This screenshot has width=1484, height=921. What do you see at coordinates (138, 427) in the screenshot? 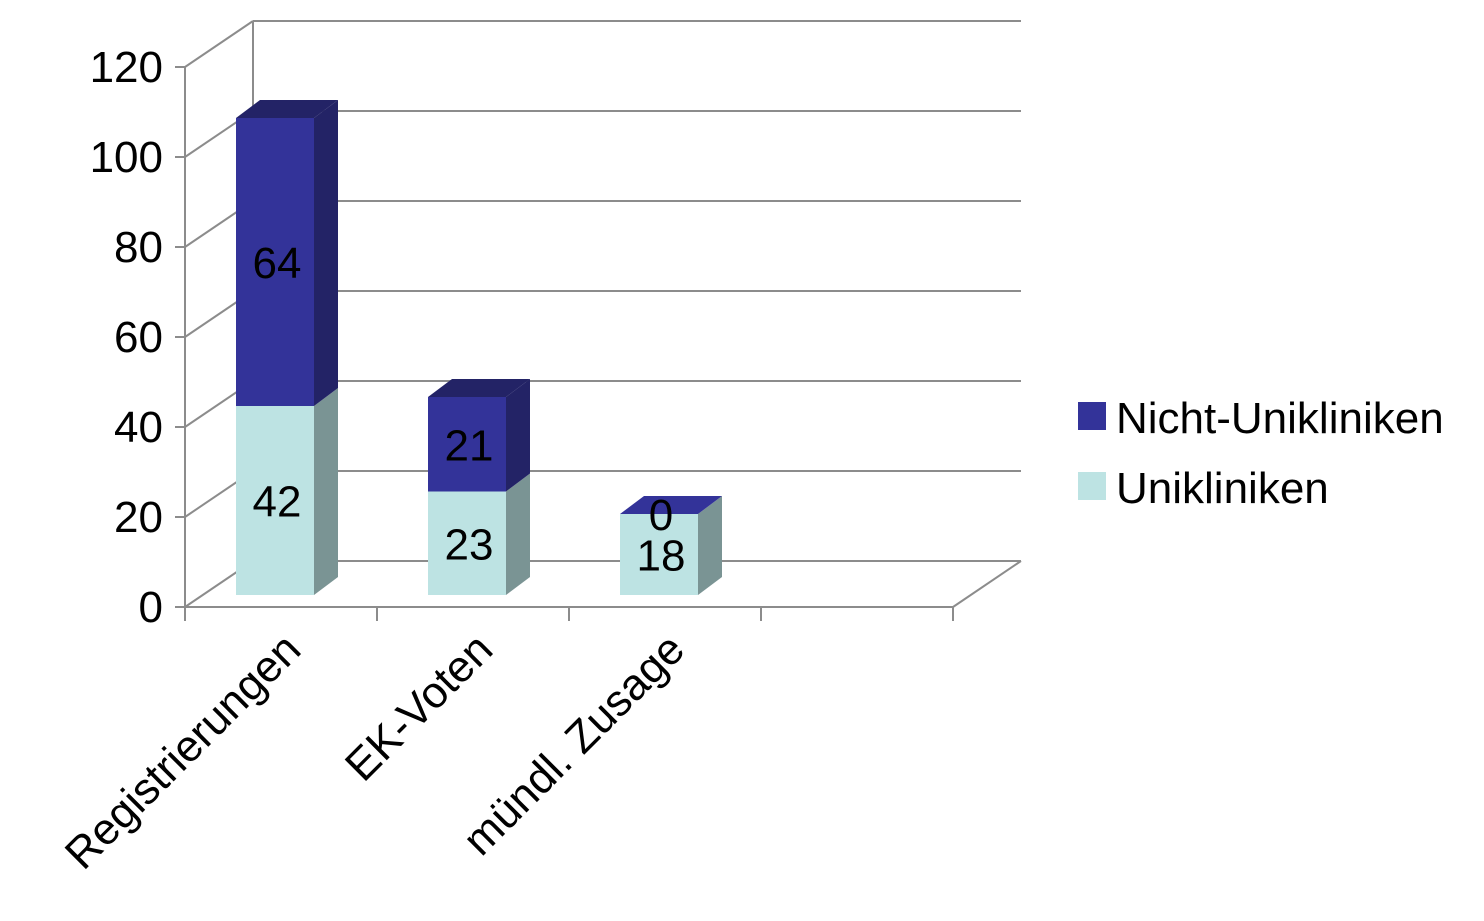
I see `y-tick-label: 40` at bounding box center [138, 427].